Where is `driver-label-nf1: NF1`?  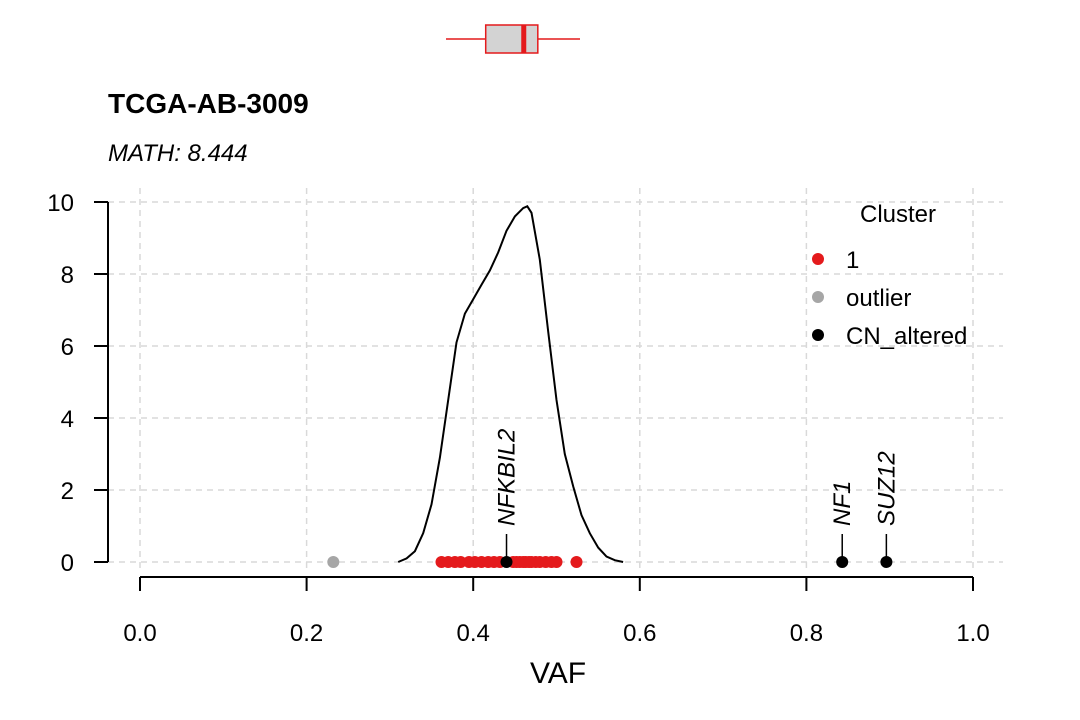
driver-label-nf1: NF1 is located at coordinates (842, 503).